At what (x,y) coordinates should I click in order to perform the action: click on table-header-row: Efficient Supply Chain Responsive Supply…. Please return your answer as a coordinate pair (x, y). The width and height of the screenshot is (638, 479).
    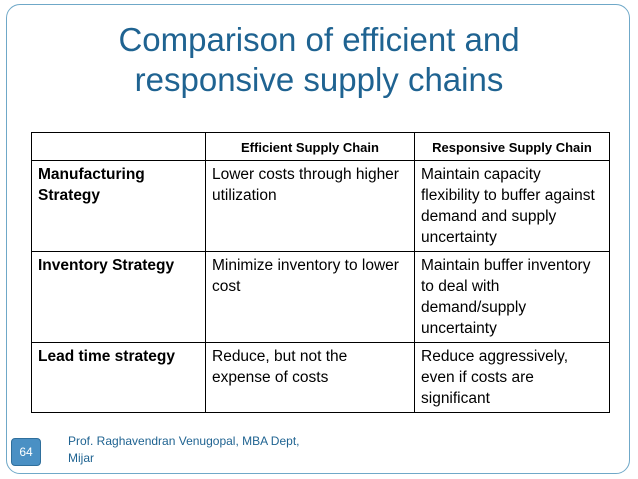
    Looking at the image, I should click on (320, 146).